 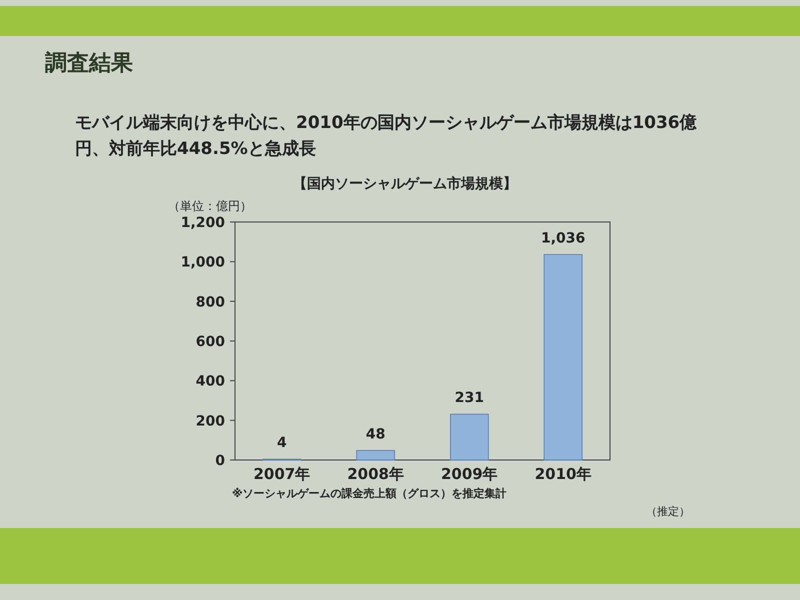 What do you see at coordinates (369, 493) in the screenshot?
I see `text: ※ソーシャルゲームの課金売上額（グロス）を推定集計` at bounding box center [369, 493].